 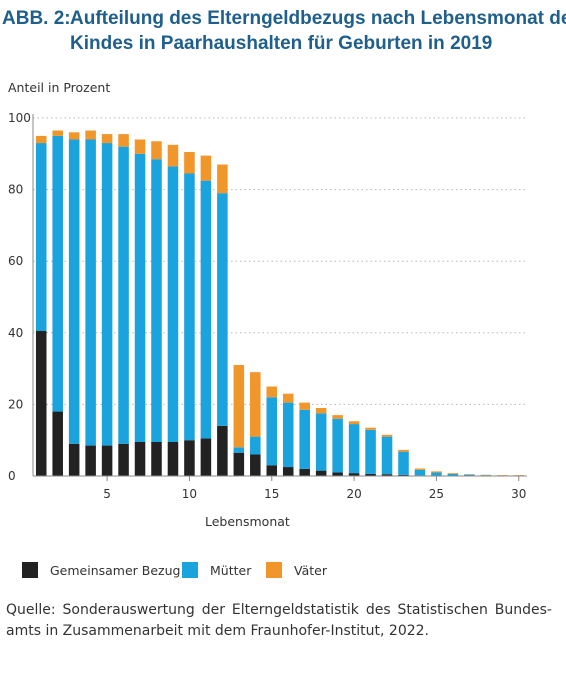 What do you see at coordinates (15, 190) in the screenshot?
I see `y-tick-label: 80` at bounding box center [15, 190].